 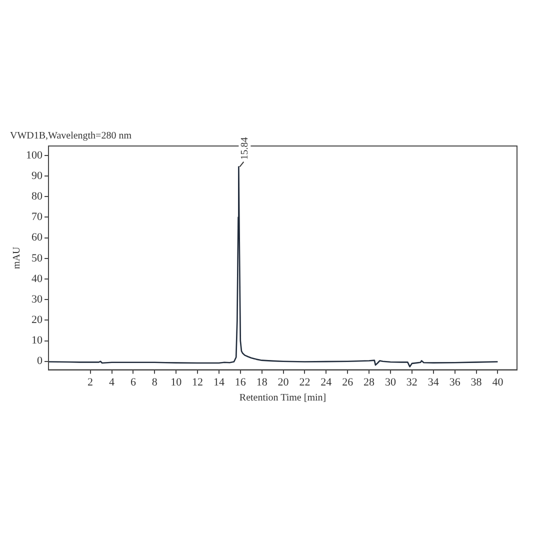 I want to click on x-tick-label: 40, so click(x=498, y=382).